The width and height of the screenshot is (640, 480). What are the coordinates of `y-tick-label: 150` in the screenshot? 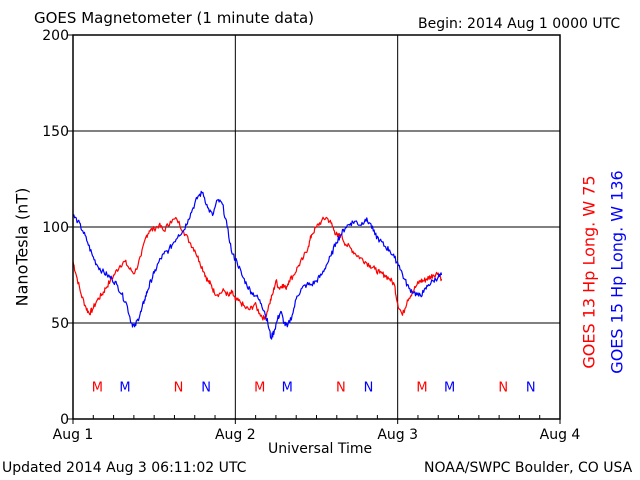 It's located at (55, 132).